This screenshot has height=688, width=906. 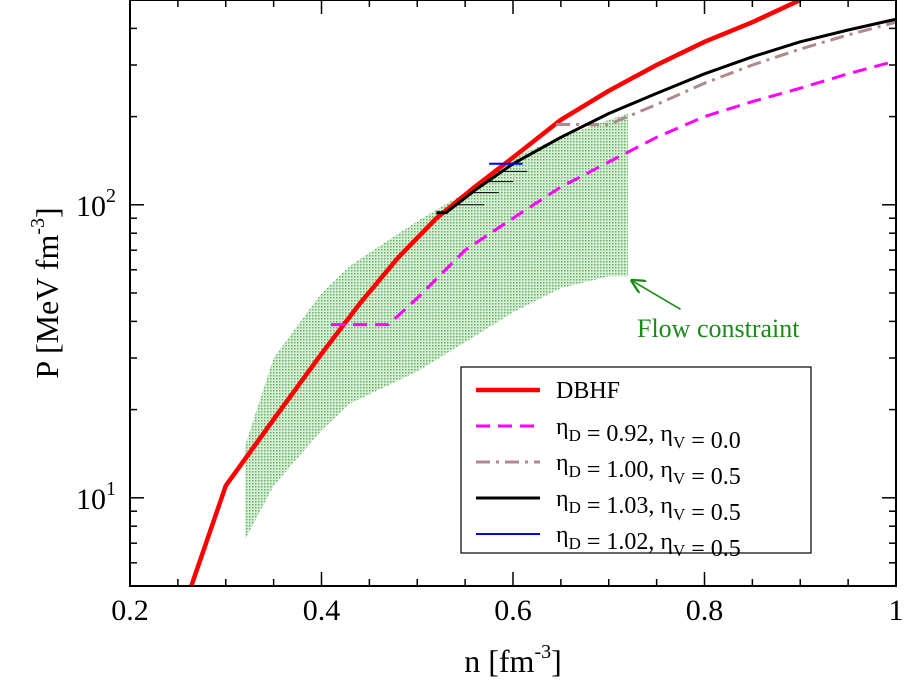 I want to click on x-tick-label: 0.2, so click(x=130, y=610).